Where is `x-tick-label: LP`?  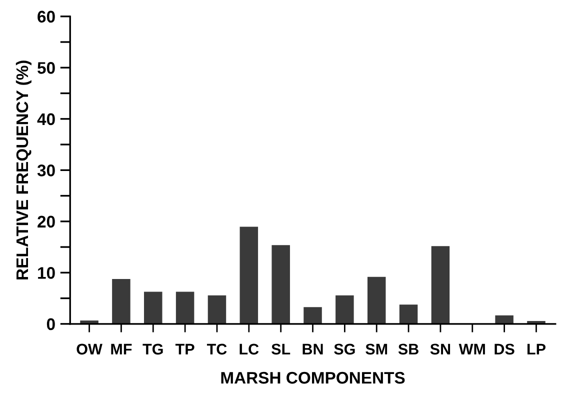
x-tick-label: LP is located at coordinates (536, 349).